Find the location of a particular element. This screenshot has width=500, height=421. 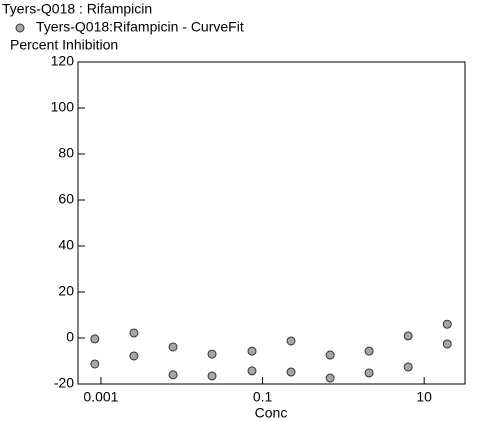

y-tick-label: 40 is located at coordinates (66, 245).